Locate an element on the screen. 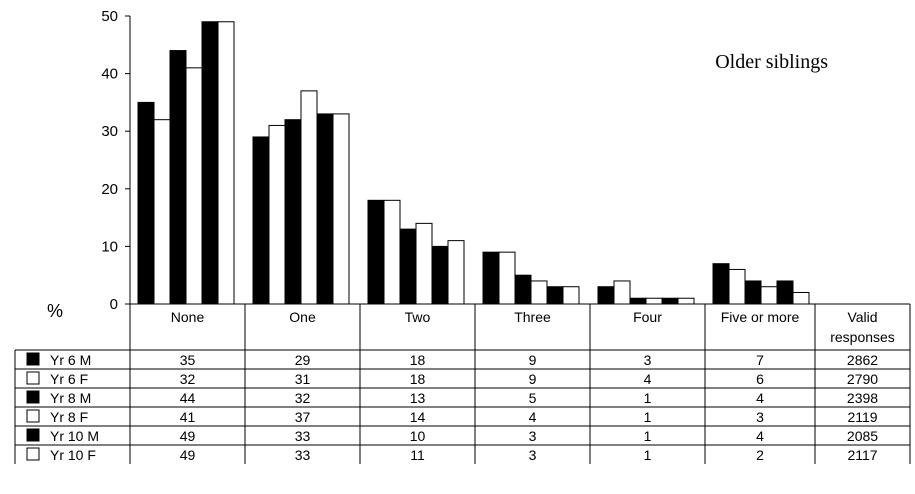 The image size is (915, 494). category-label: Three is located at coordinates (532, 317).